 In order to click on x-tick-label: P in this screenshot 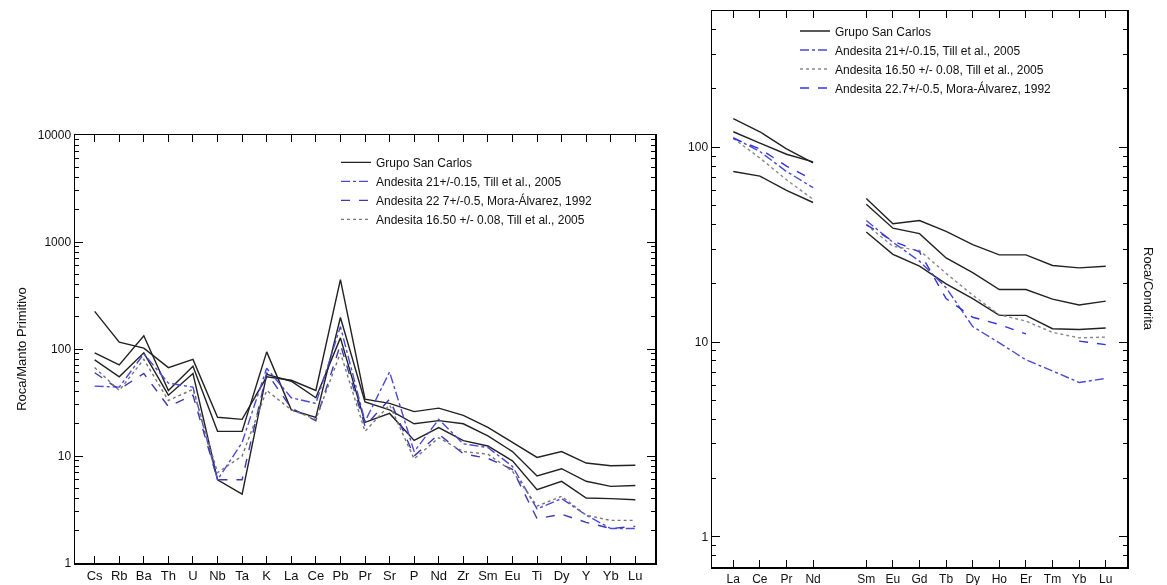, I will do `click(414, 576)`.